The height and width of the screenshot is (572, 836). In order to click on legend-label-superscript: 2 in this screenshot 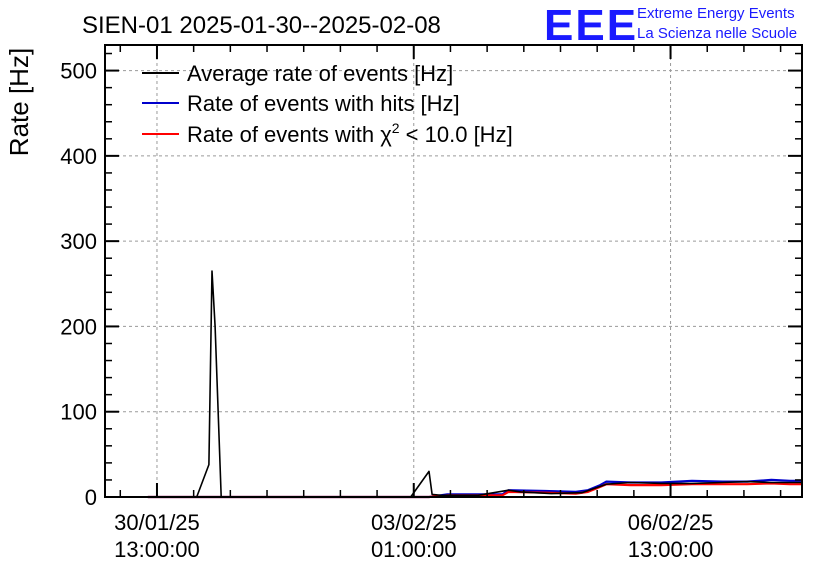, I will do `click(396, 128)`.